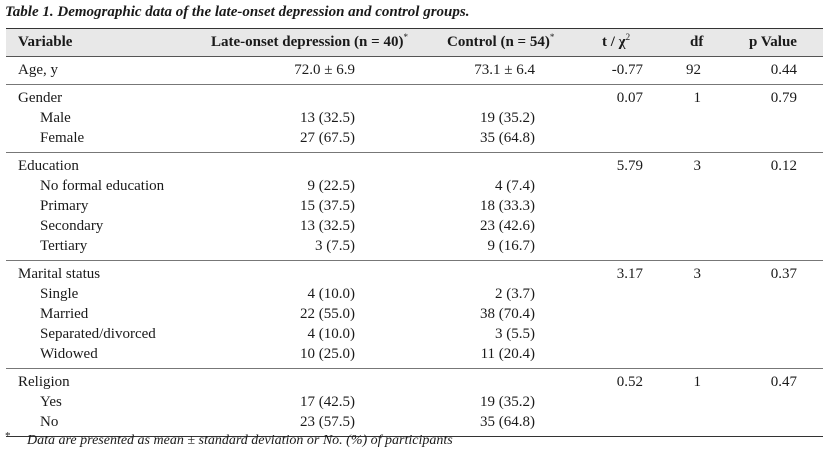 The width and height of the screenshot is (830, 463). What do you see at coordinates (49, 422) in the screenshot?
I see `row-label: No` at bounding box center [49, 422].